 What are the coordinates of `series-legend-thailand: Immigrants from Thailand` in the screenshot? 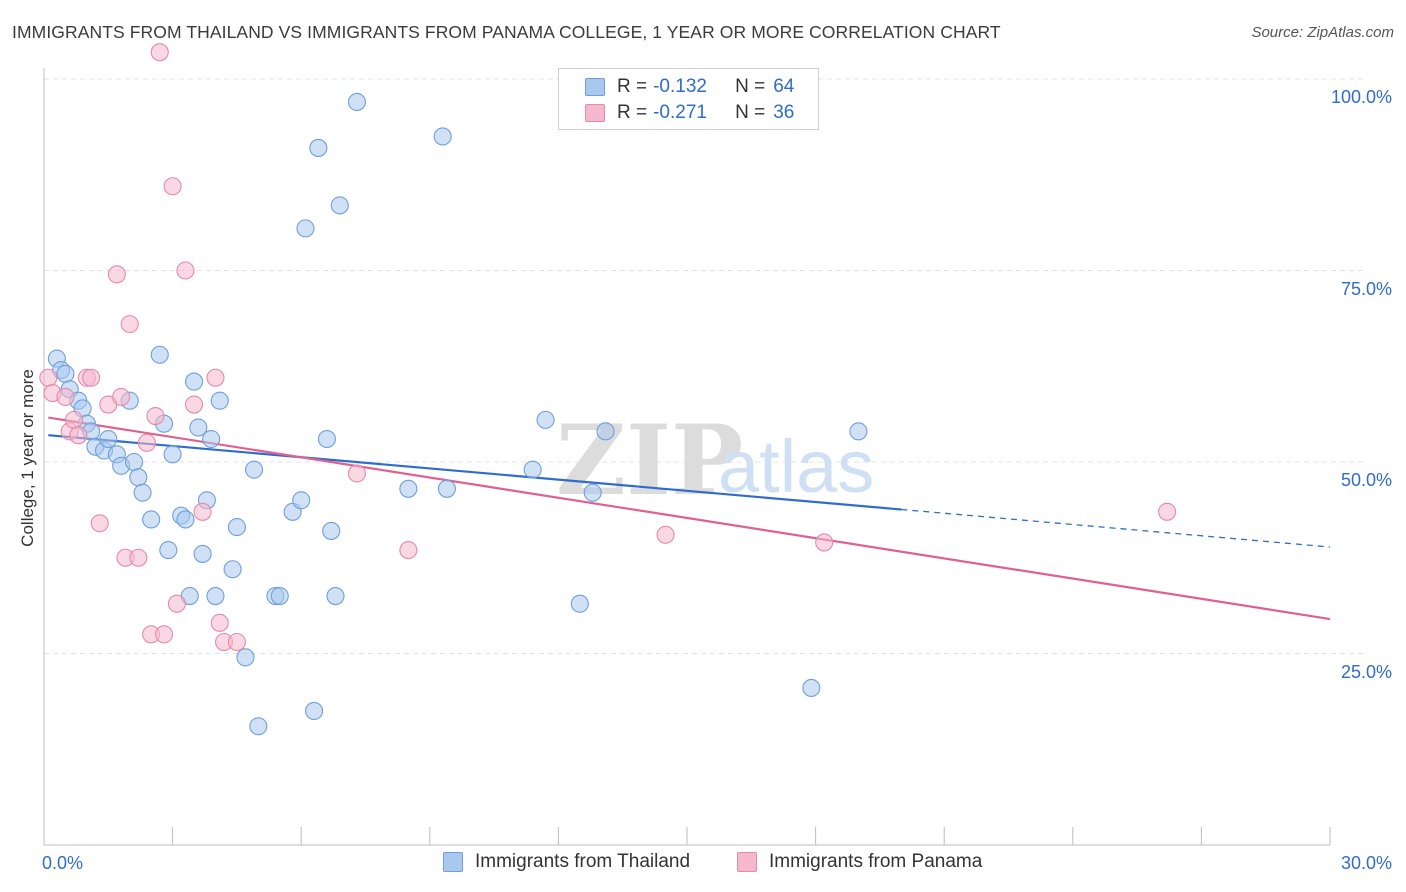 It's located at (566, 862).